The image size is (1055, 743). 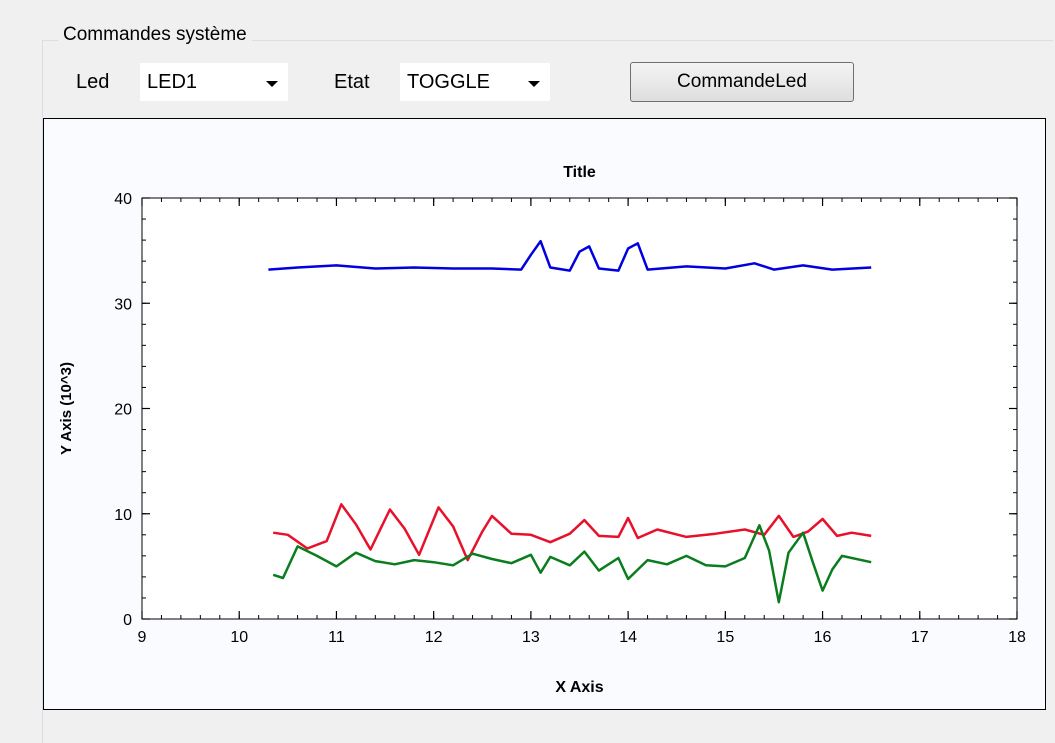 What do you see at coordinates (66, 408) in the screenshot?
I see `y-axis-label: Y Axis (10^3)` at bounding box center [66, 408].